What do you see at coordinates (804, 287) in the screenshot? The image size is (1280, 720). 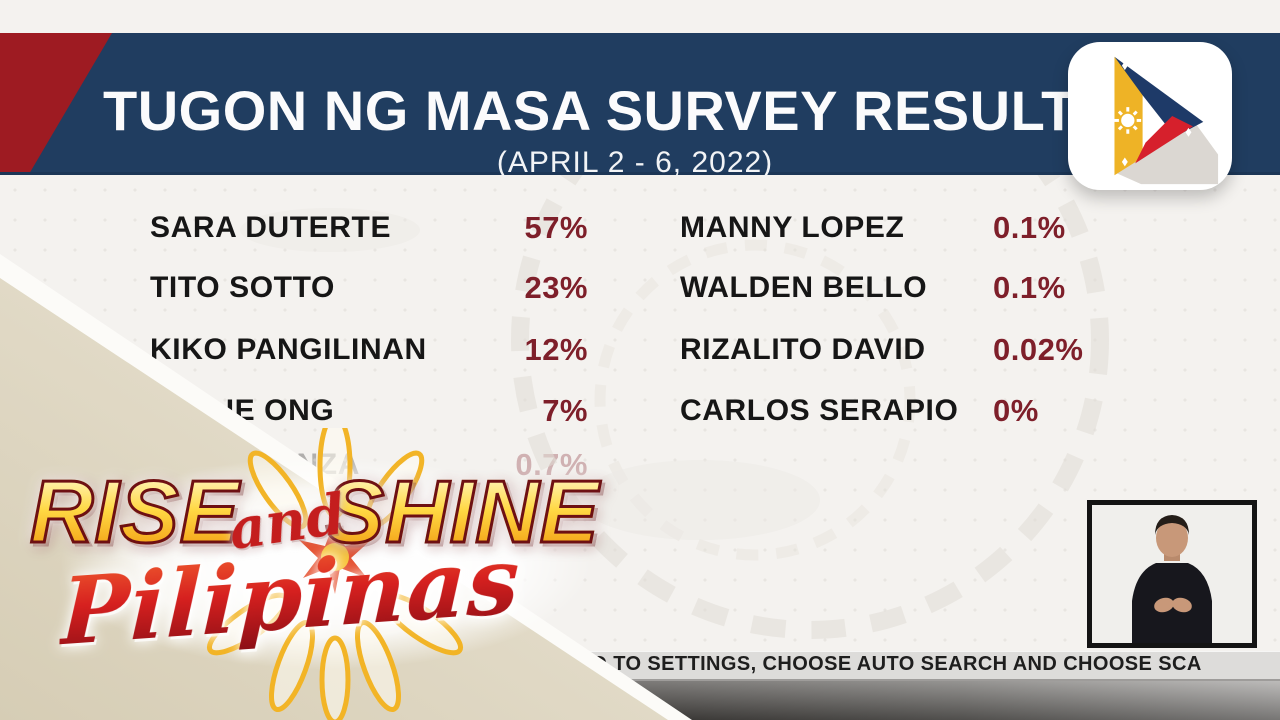 I see `candidate-name: WALDEN BELLO` at bounding box center [804, 287].